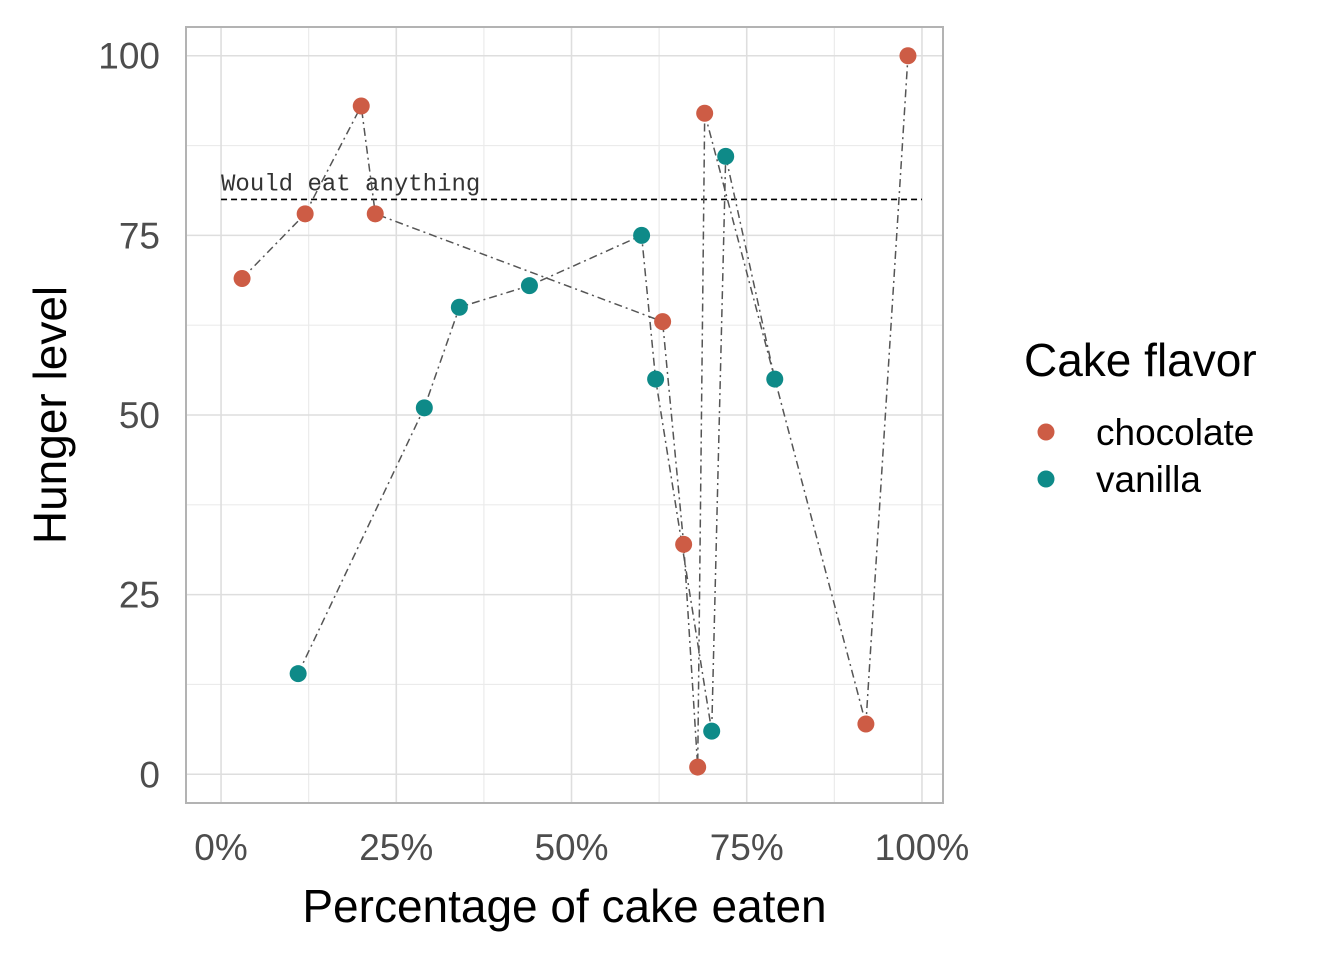 Image resolution: width=1344 pixels, height=960 pixels. Describe the element at coordinates (396, 847) in the screenshot. I see `x-tick-label: 25%` at that location.